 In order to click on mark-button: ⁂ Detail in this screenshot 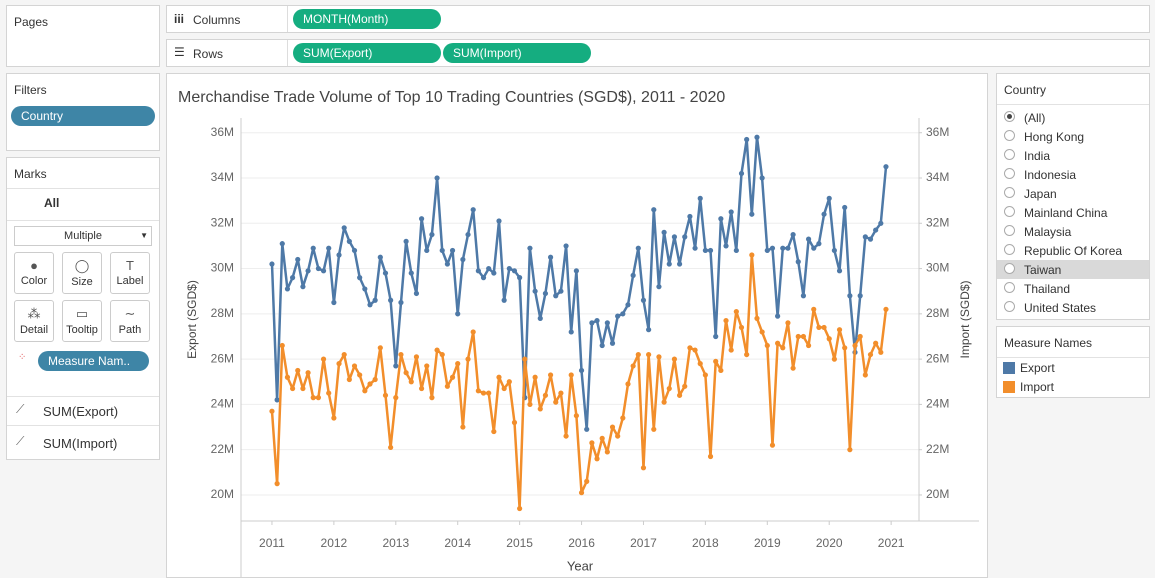, I will do `click(34, 321)`.